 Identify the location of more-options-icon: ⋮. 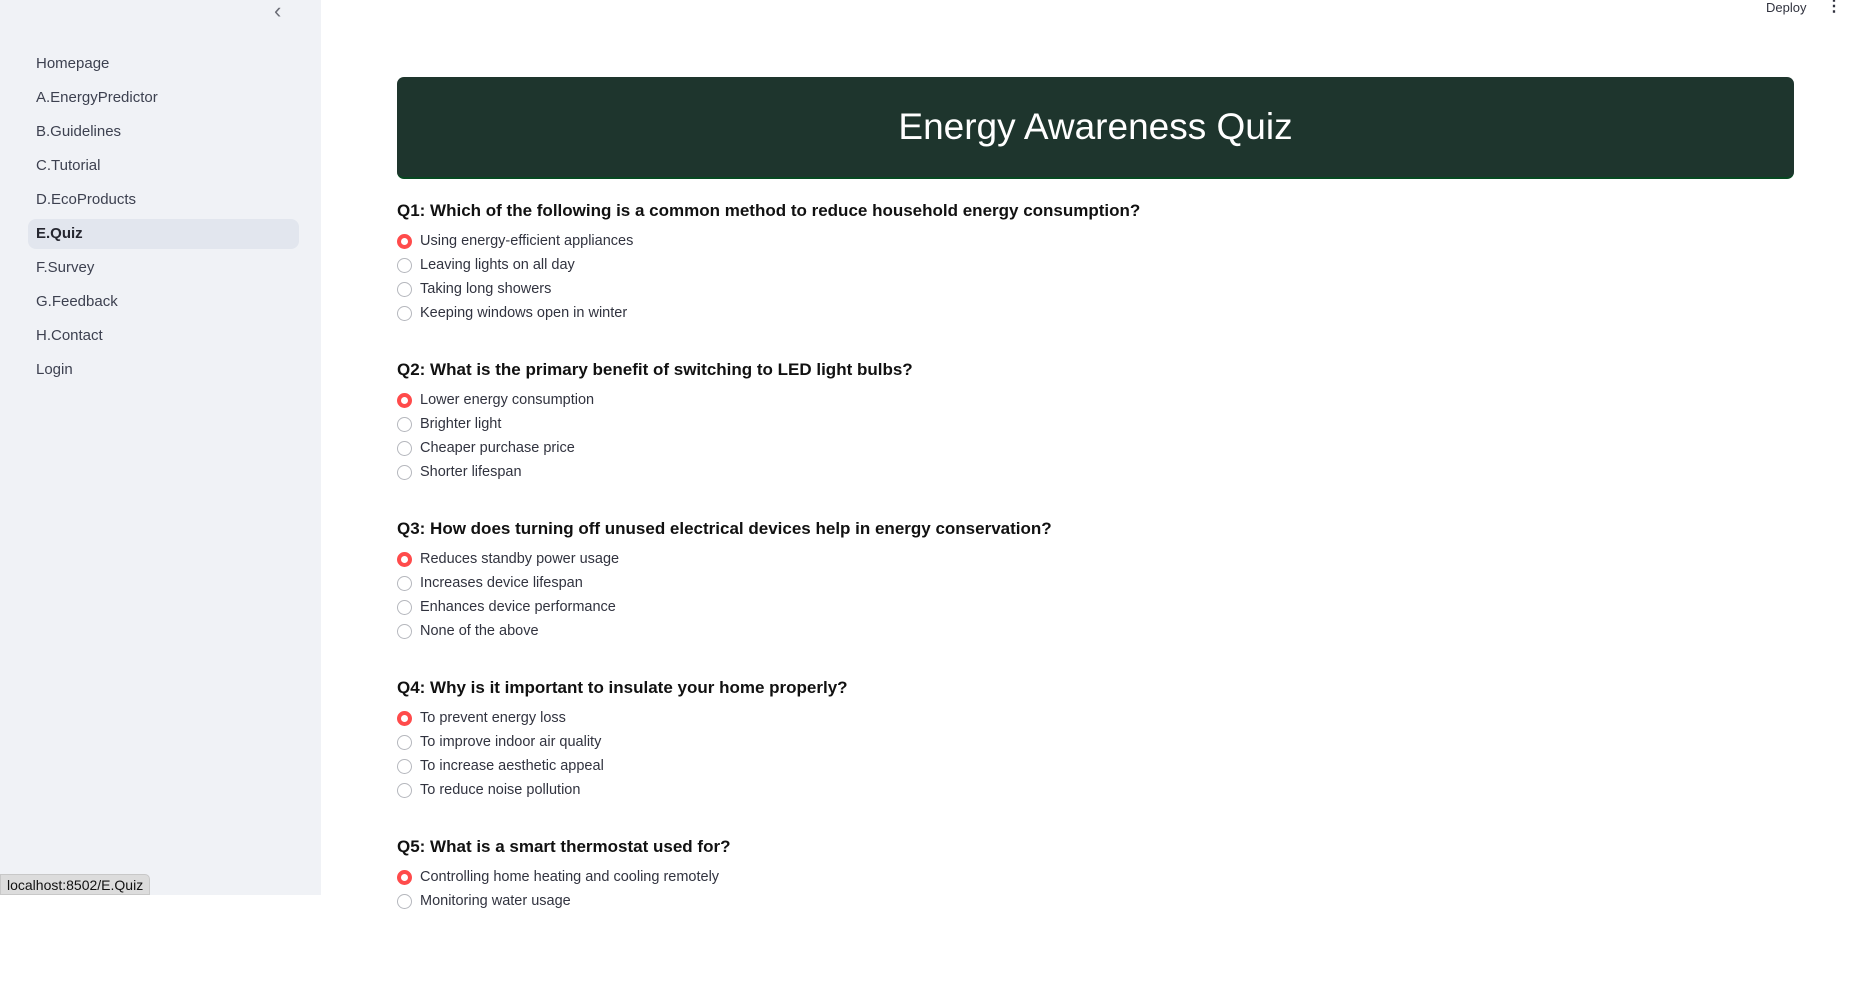
(1834, 7).